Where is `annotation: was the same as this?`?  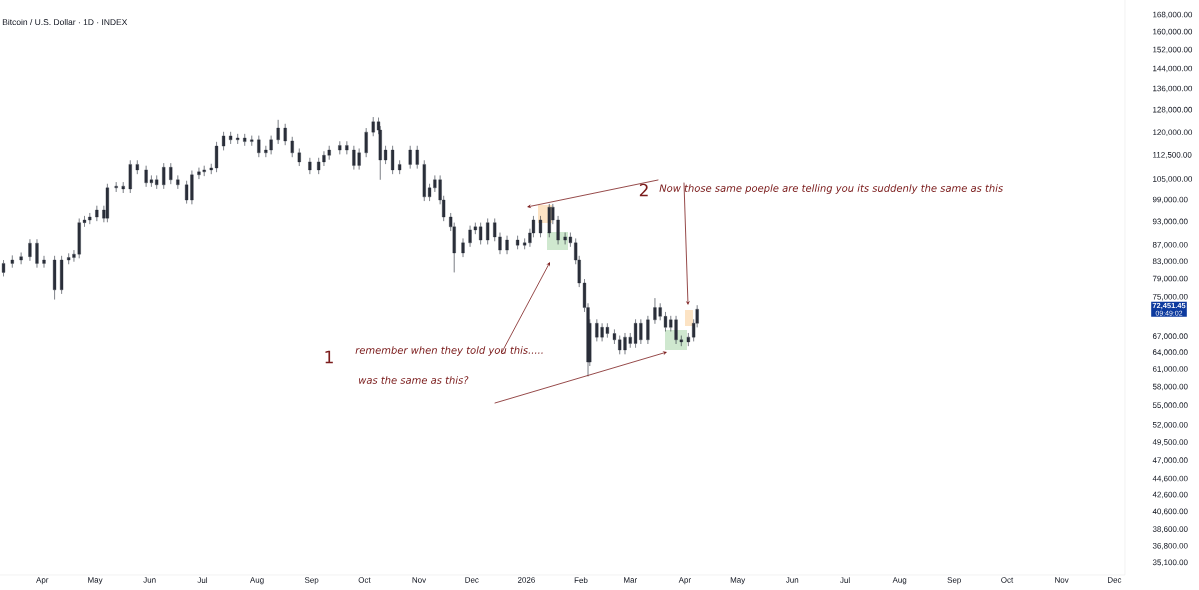 annotation: was the same as this? is located at coordinates (414, 380).